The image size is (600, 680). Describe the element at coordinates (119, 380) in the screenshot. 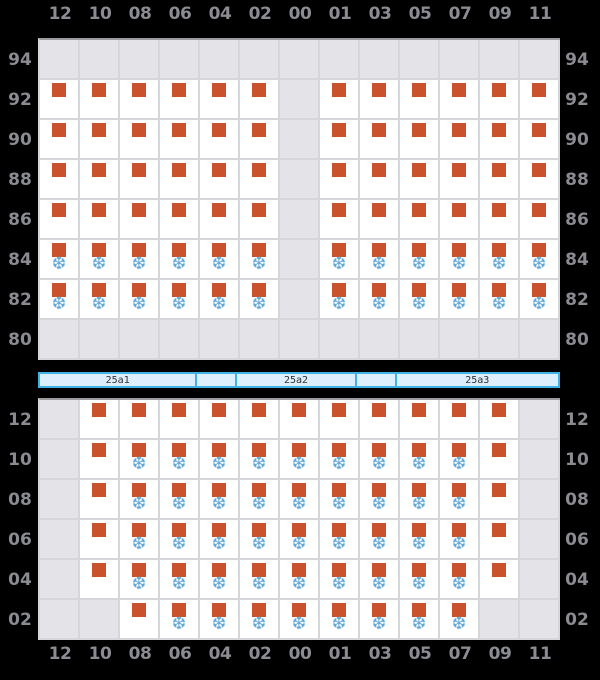

I see `car-section-segment: 25a1` at that location.